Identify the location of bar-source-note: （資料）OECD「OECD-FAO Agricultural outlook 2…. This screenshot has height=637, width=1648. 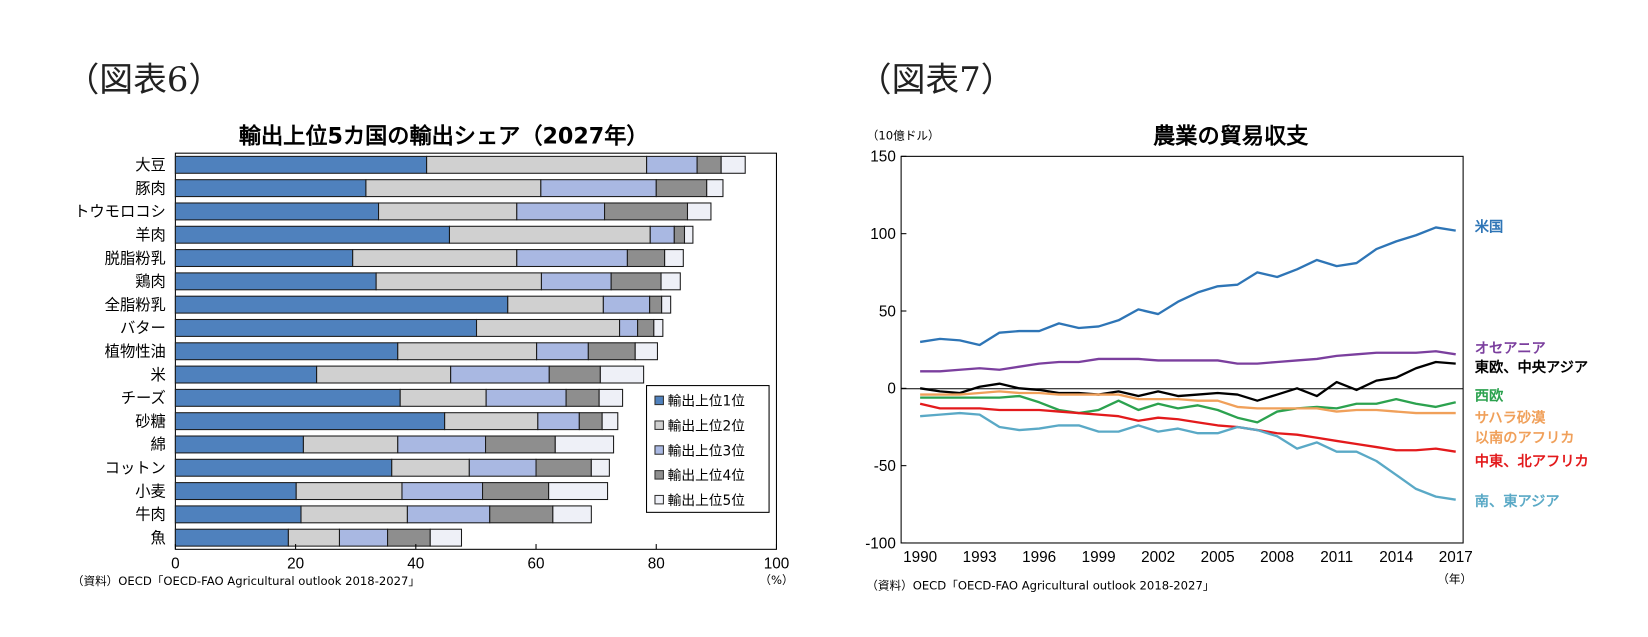
(246, 581).